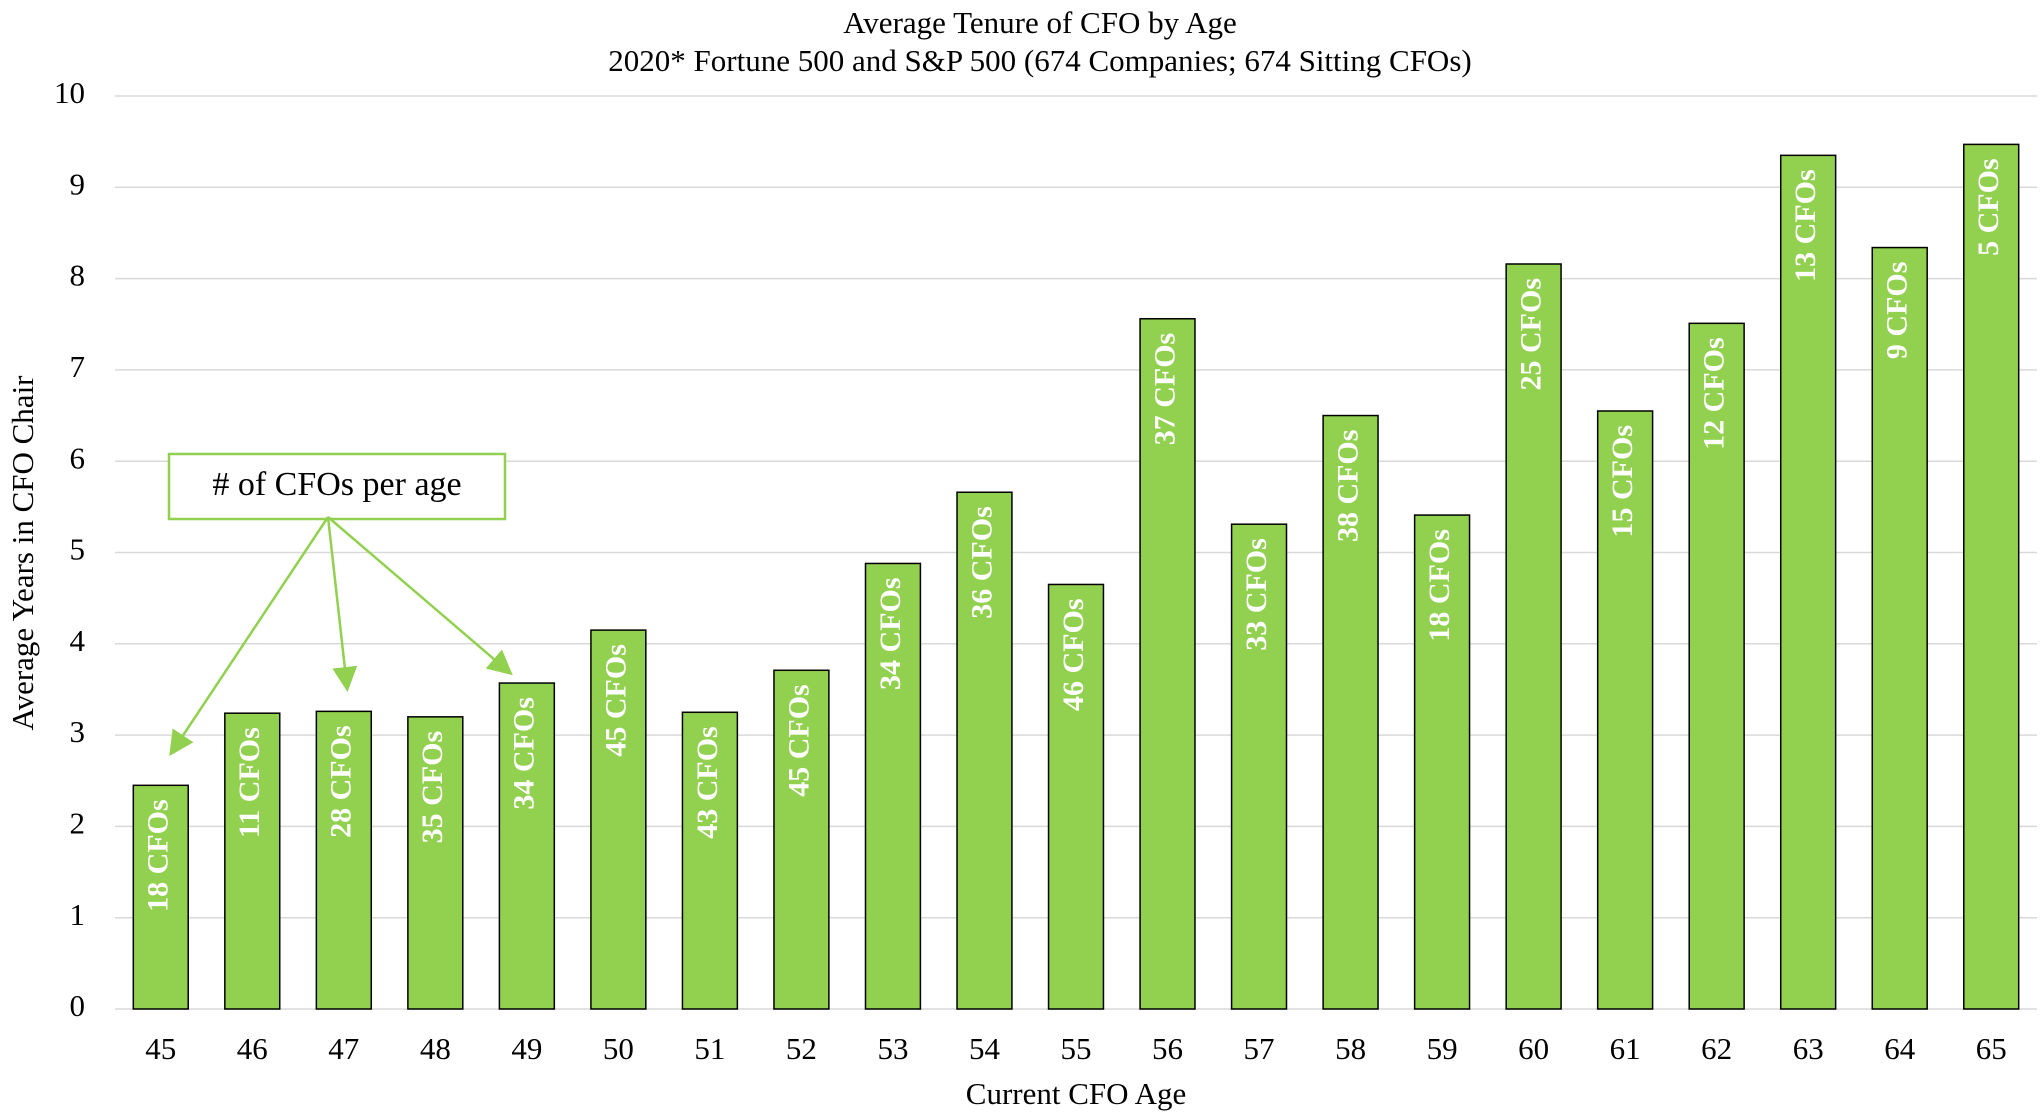 The image size is (2041, 1116). I want to click on x-tick-label: 47, so click(343, 1048).